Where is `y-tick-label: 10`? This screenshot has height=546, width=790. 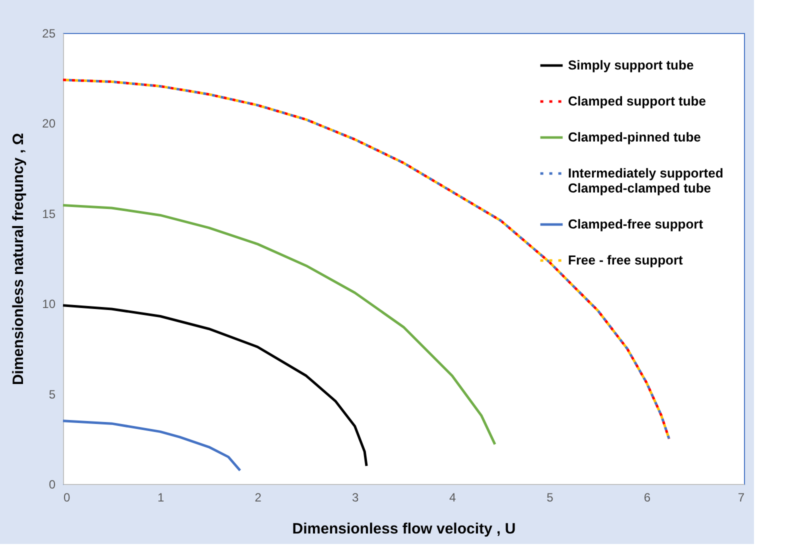 y-tick-label: 10 is located at coordinates (49, 304).